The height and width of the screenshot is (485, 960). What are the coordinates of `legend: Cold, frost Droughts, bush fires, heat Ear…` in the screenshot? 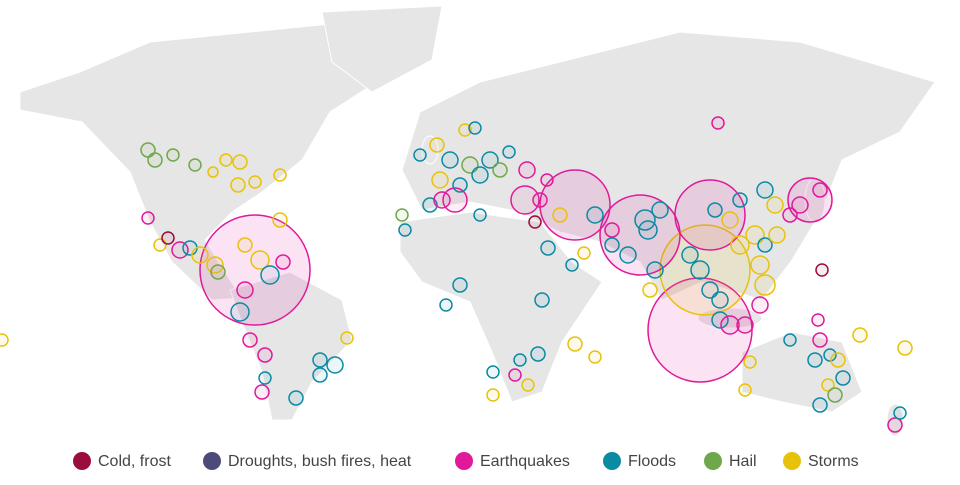 It's located at (466, 461).